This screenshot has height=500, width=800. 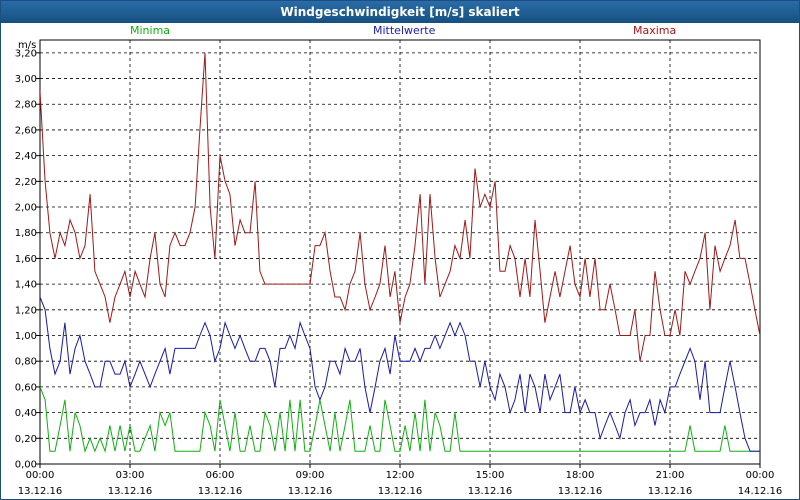 What do you see at coordinates (26, 285) in the screenshot?
I see `y-tick-label: 1,40` at bounding box center [26, 285].